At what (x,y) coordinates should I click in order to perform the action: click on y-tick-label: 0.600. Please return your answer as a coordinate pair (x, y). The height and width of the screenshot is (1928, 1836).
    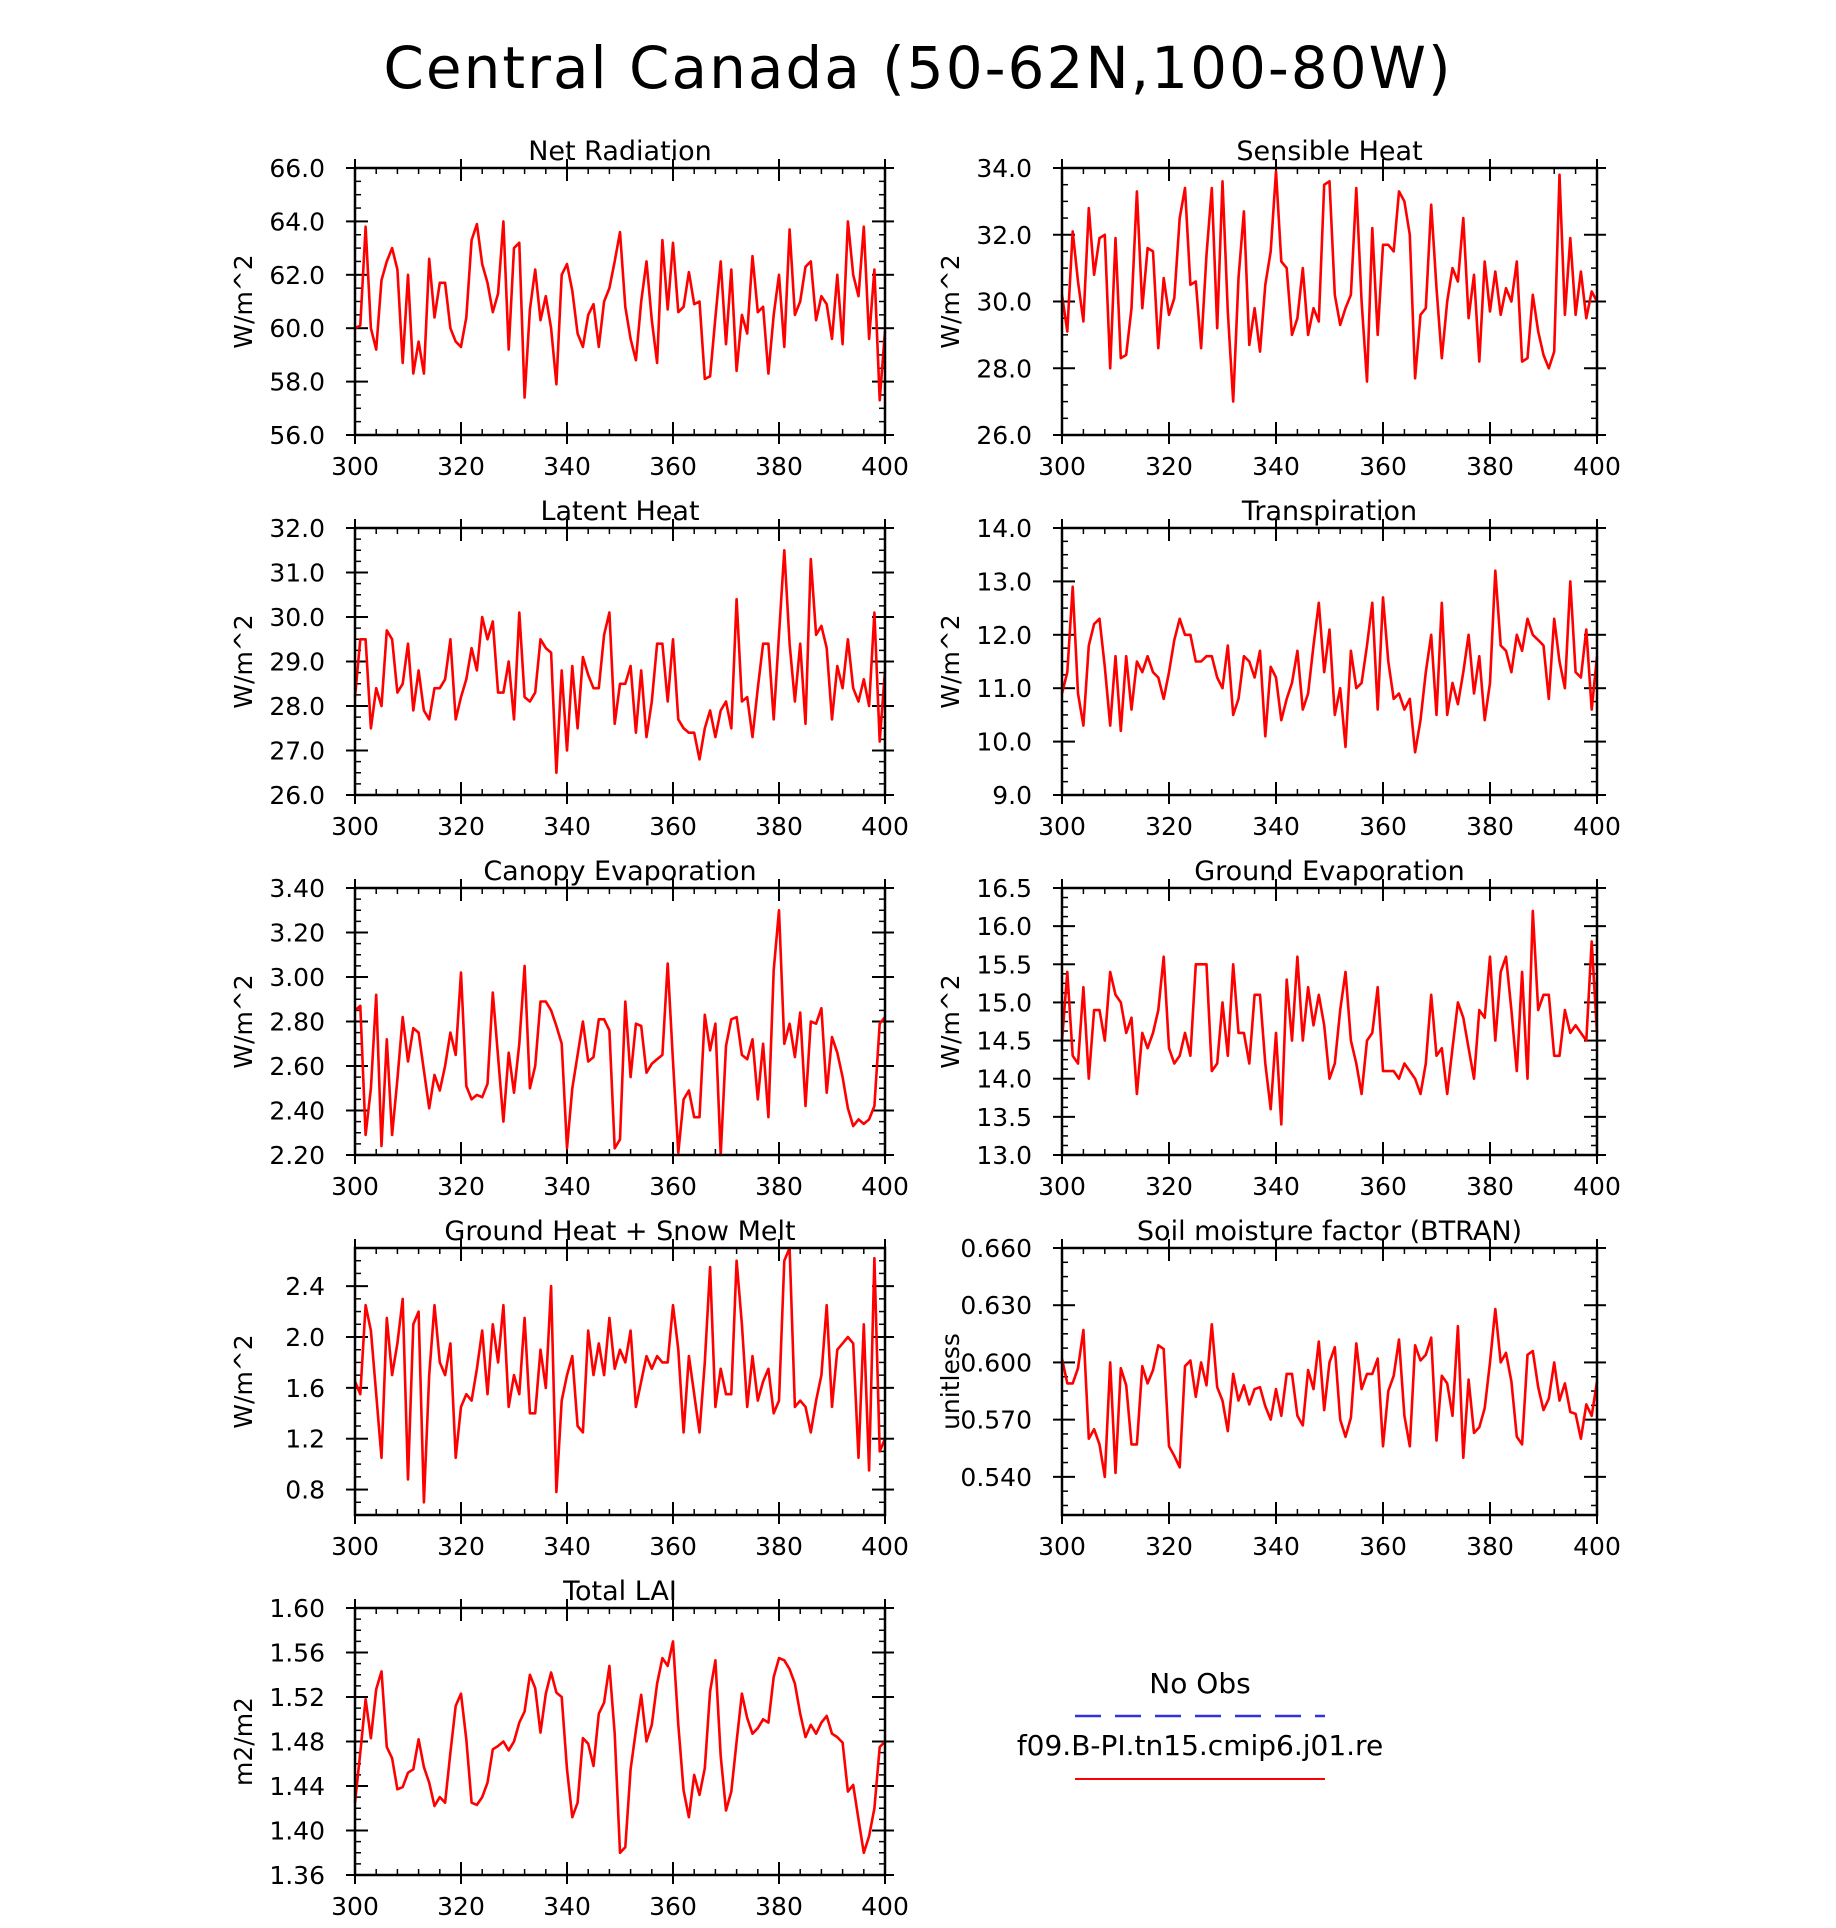
    Looking at the image, I should click on (996, 1362).